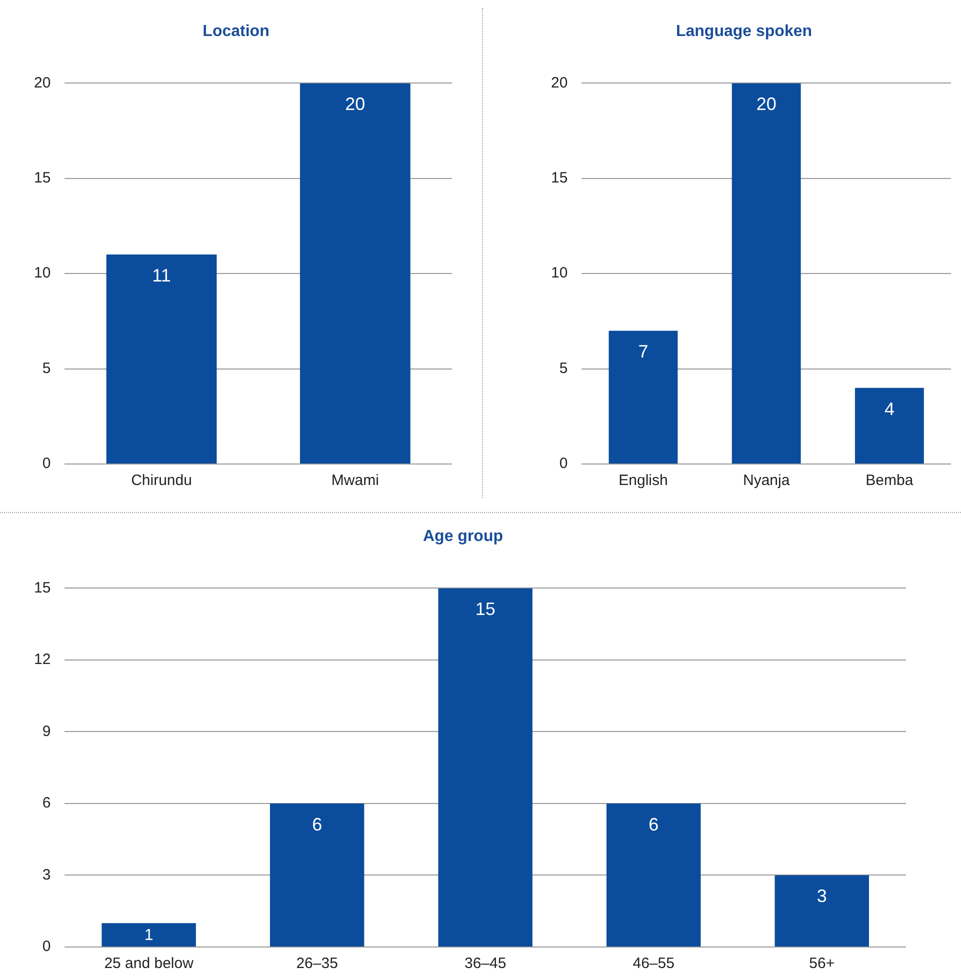 The height and width of the screenshot is (980, 961). I want to click on data-label: 4, so click(889, 408).